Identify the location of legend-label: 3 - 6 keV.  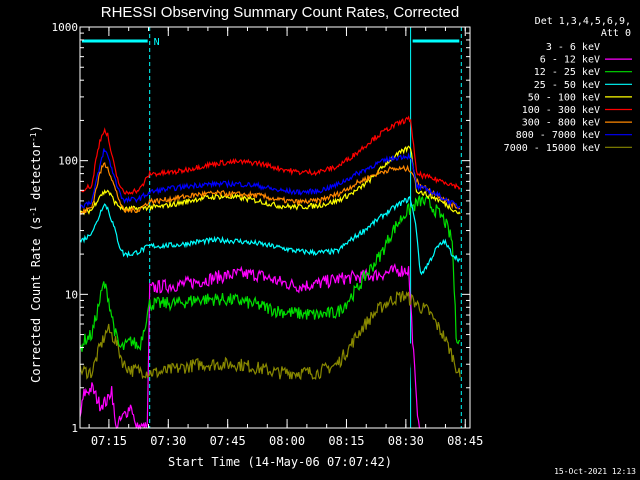
(573, 47).